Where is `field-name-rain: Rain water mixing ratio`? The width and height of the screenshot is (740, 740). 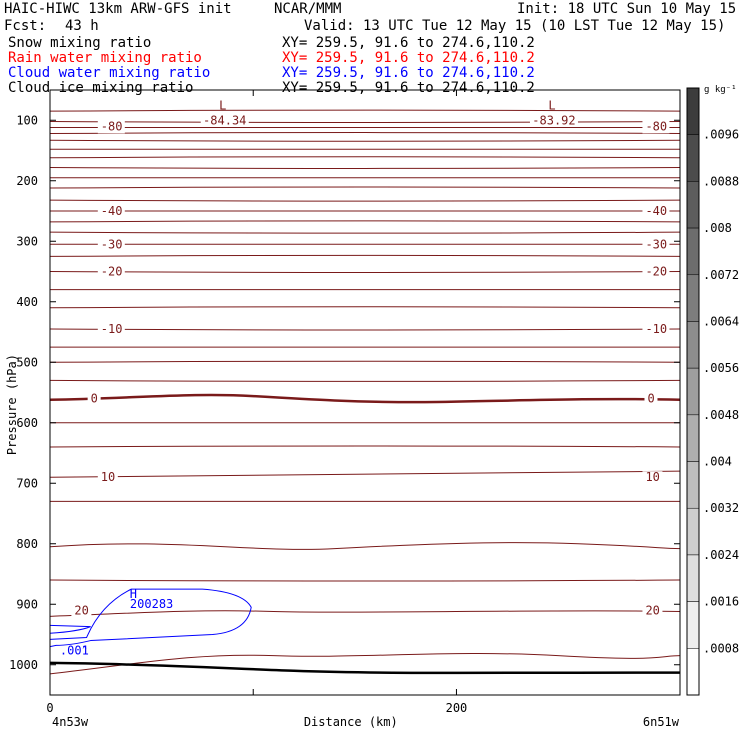
field-name-rain: Rain water mixing ratio is located at coordinates (105, 58).